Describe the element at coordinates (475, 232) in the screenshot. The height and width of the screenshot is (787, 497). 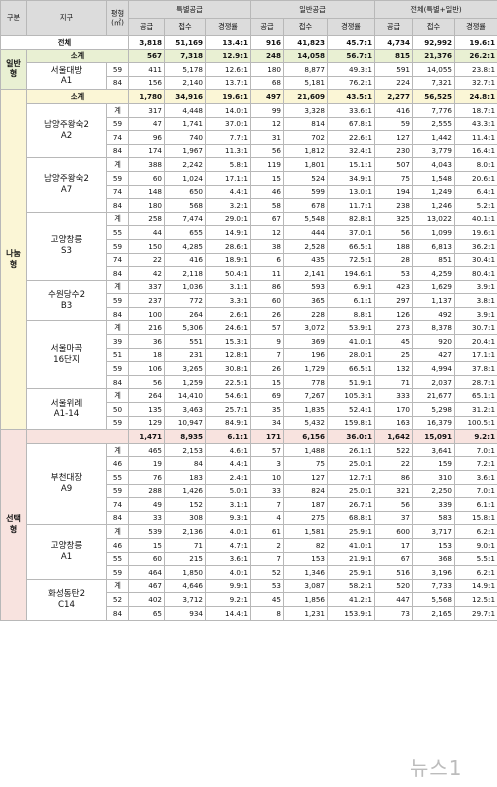
I see `cell: 19.6:1` at that location.